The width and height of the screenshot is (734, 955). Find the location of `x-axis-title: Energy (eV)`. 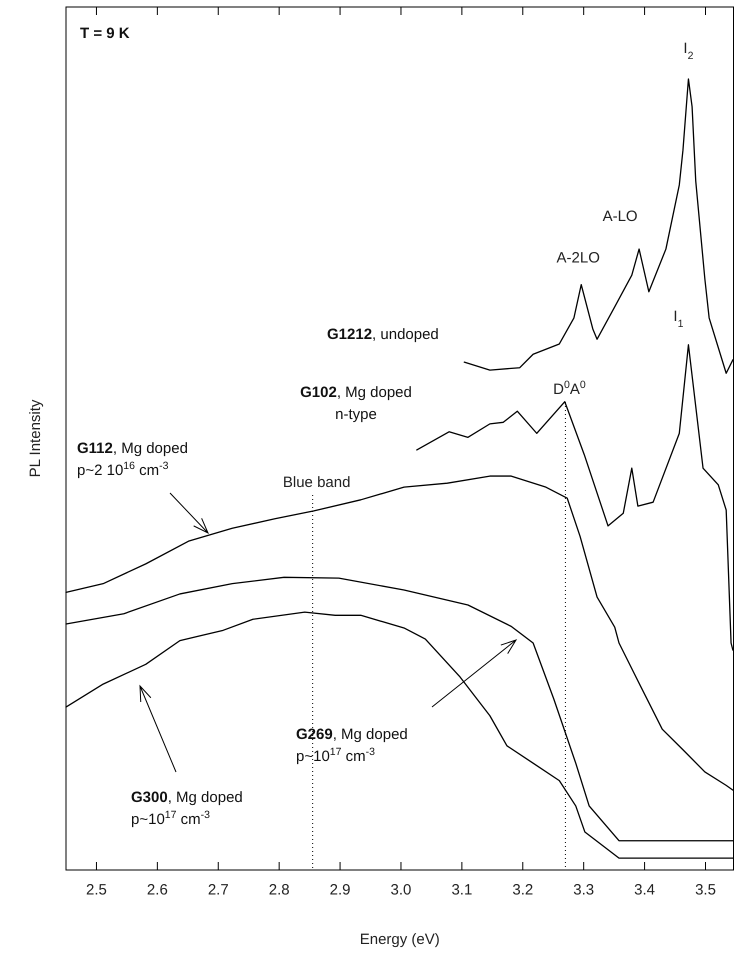

x-axis-title: Energy (eV) is located at coordinates (400, 939).